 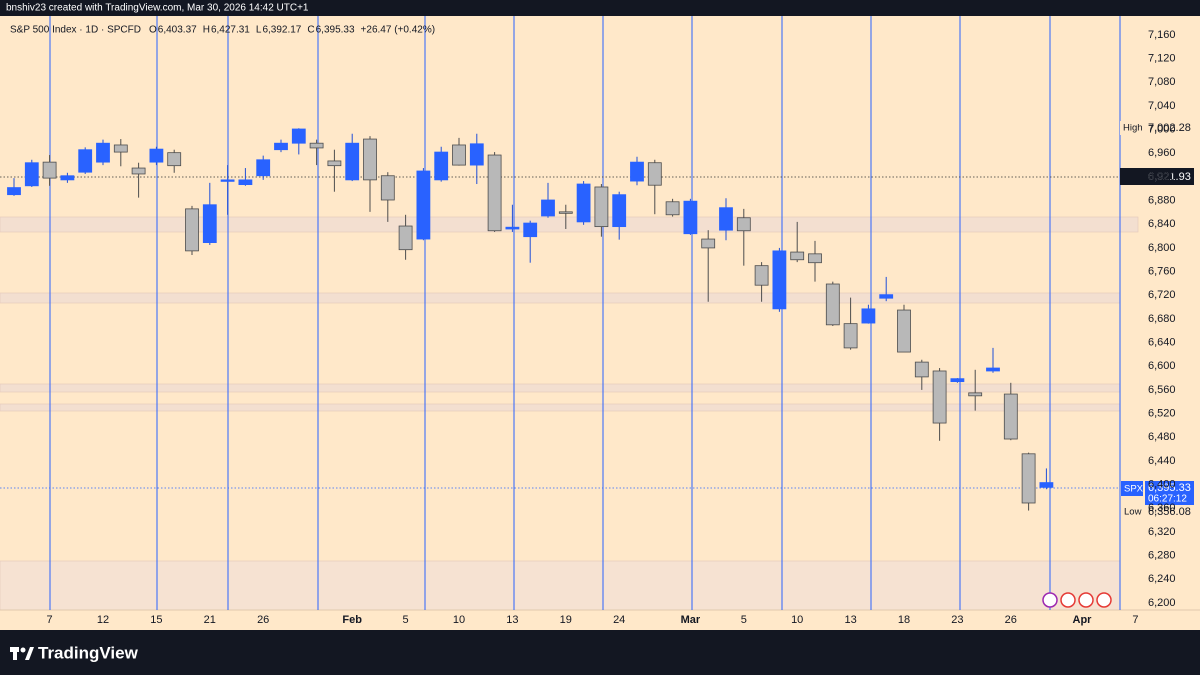 I want to click on y-tick-label: 6,960, so click(x=1162, y=153).